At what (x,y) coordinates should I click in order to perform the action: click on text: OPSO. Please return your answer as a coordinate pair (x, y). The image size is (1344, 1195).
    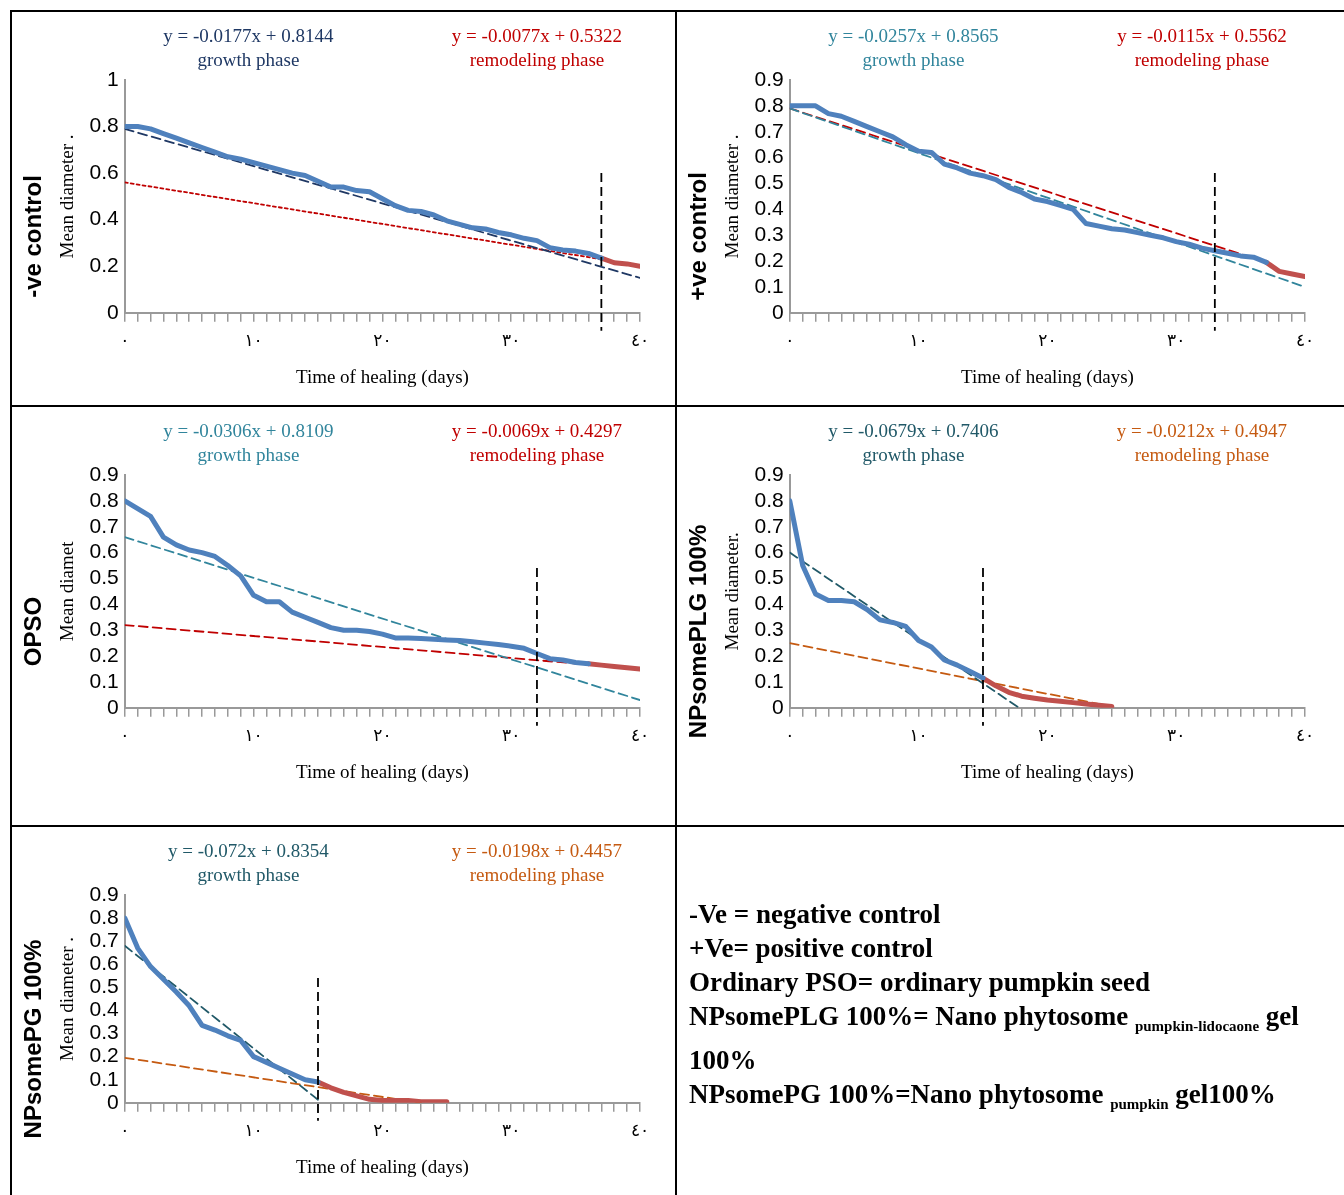
    Looking at the image, I should click on (33, 631).